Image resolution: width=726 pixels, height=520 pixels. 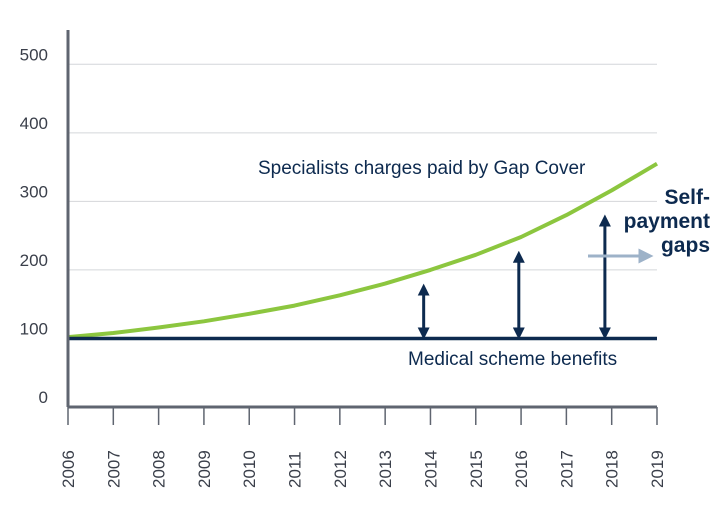 What do you see at coordinates (68, 469) in the screenshot?
I see `x-tick-label: 2006` at bounding box center [68, 469].